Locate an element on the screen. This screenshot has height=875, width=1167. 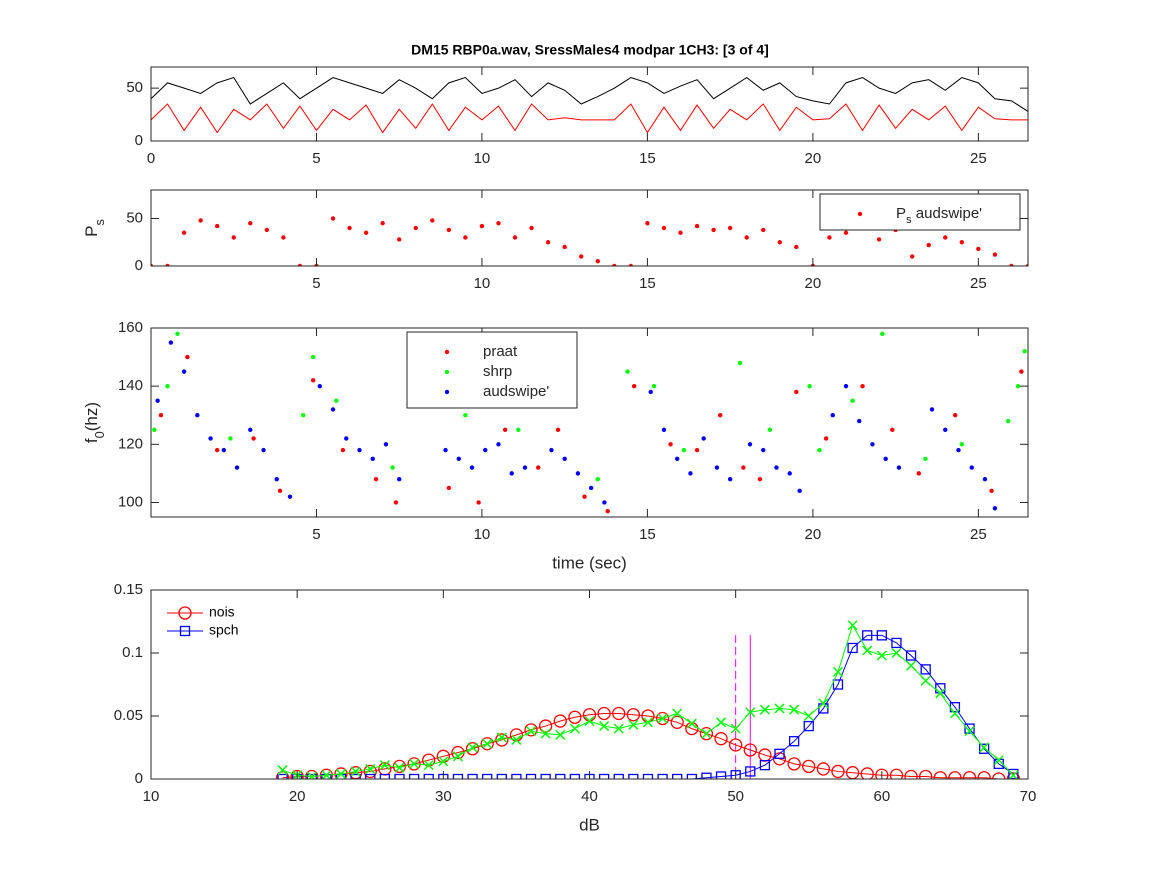
axes-background is located at coordinates (589, 104).